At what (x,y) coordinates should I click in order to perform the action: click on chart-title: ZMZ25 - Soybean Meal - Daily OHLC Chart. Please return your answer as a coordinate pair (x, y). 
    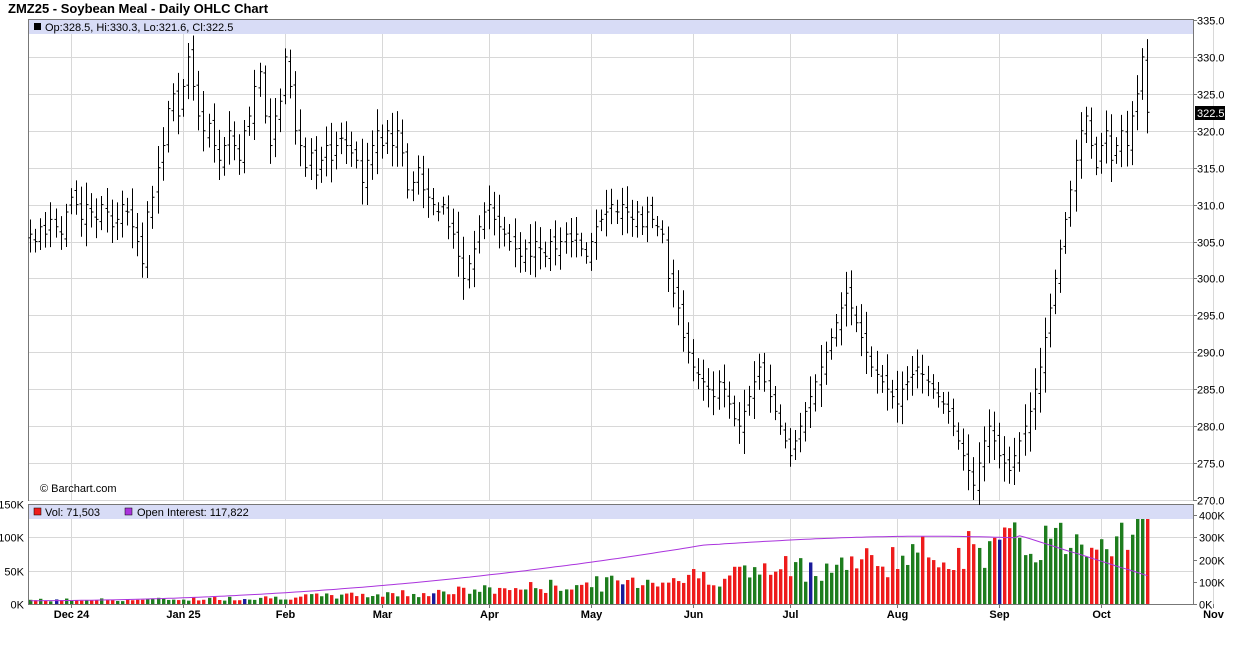
    Looking at the image, I should click on (138, 8).